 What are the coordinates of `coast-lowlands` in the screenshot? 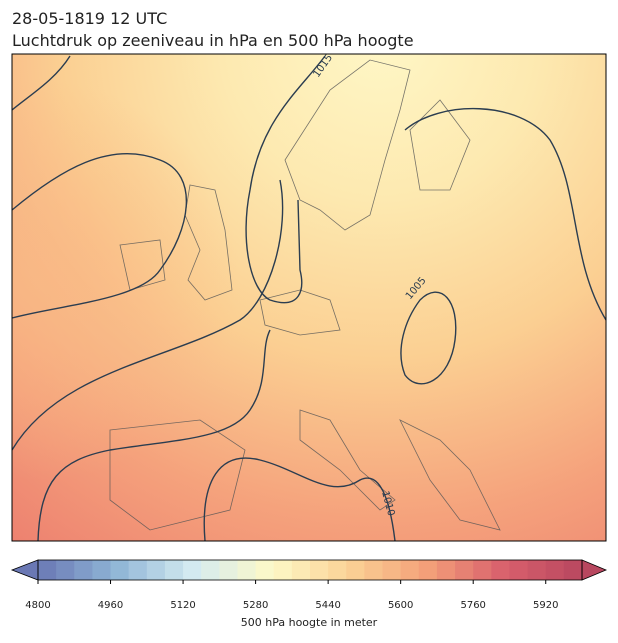 It's located at (300, 312).